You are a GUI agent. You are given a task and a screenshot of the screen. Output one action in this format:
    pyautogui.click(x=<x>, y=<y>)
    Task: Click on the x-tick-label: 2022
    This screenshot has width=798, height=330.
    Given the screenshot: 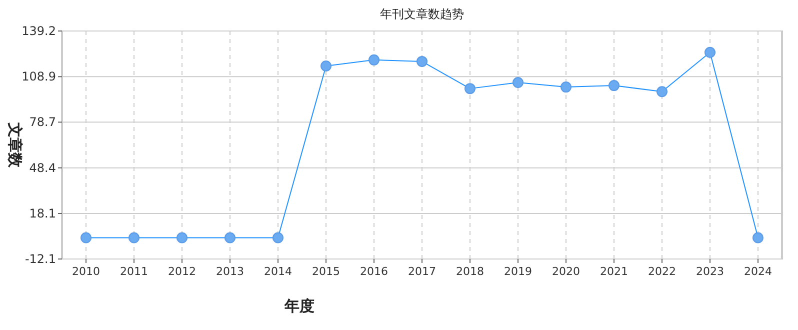 What is the action you would take?
    pyautogui.click(x=662, y=271)
    